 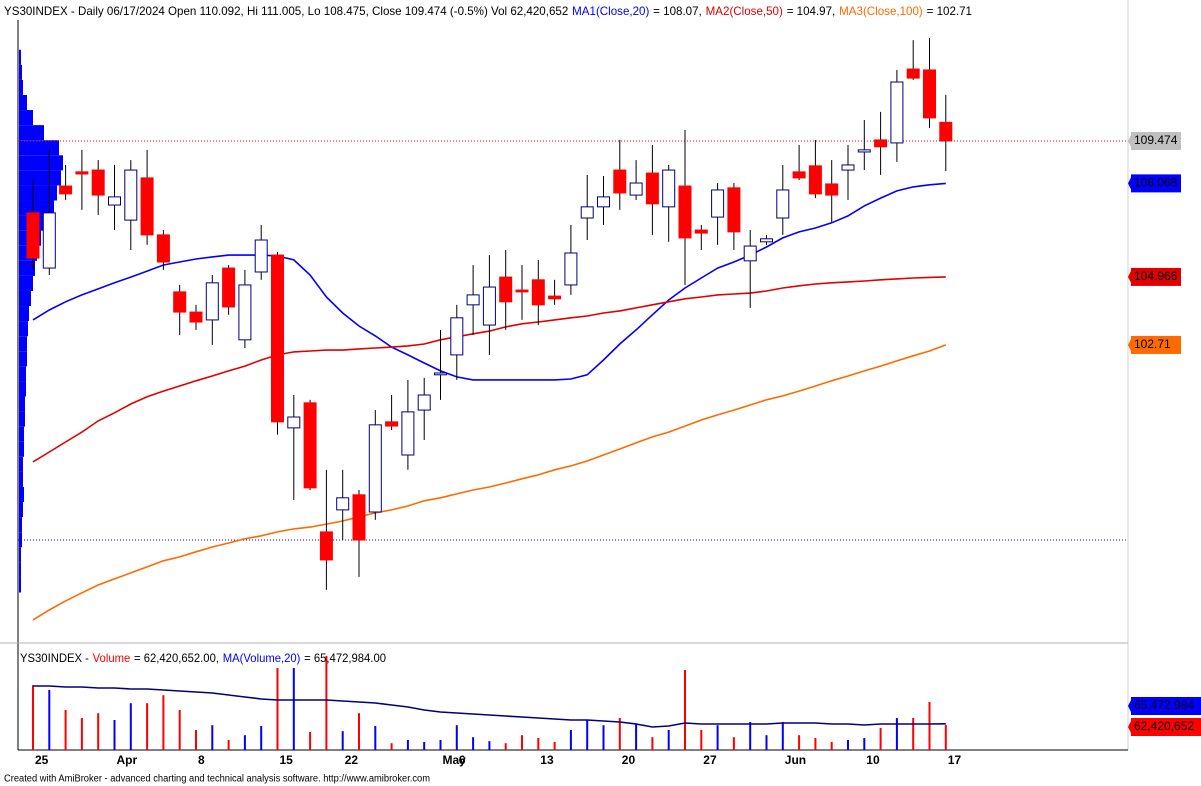 What do you see at coordinates (710, 760) in the screenshot?
I see `x-tick-label: 27` at bounding box center [710, 760].